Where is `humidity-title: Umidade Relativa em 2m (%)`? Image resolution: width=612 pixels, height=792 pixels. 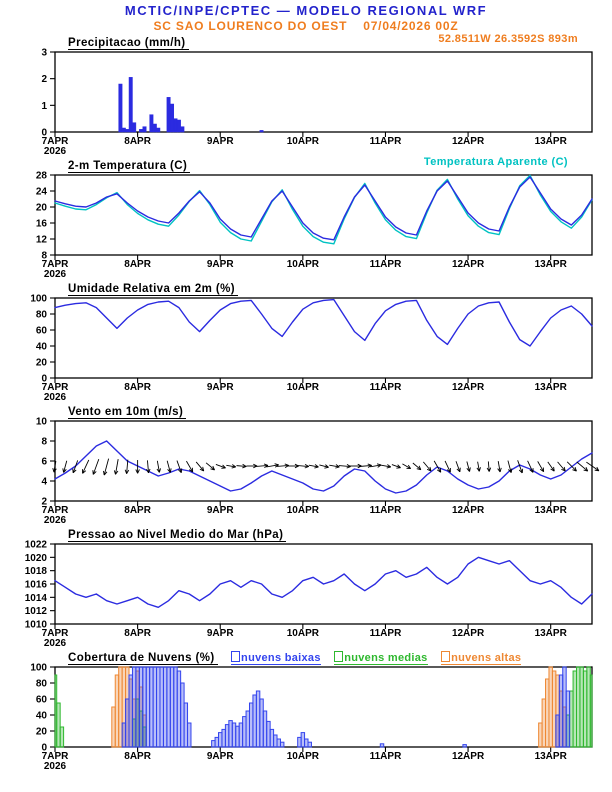
humidity-title: Umidade Relativa em 2m (%) is located at coordinates (153, 289).